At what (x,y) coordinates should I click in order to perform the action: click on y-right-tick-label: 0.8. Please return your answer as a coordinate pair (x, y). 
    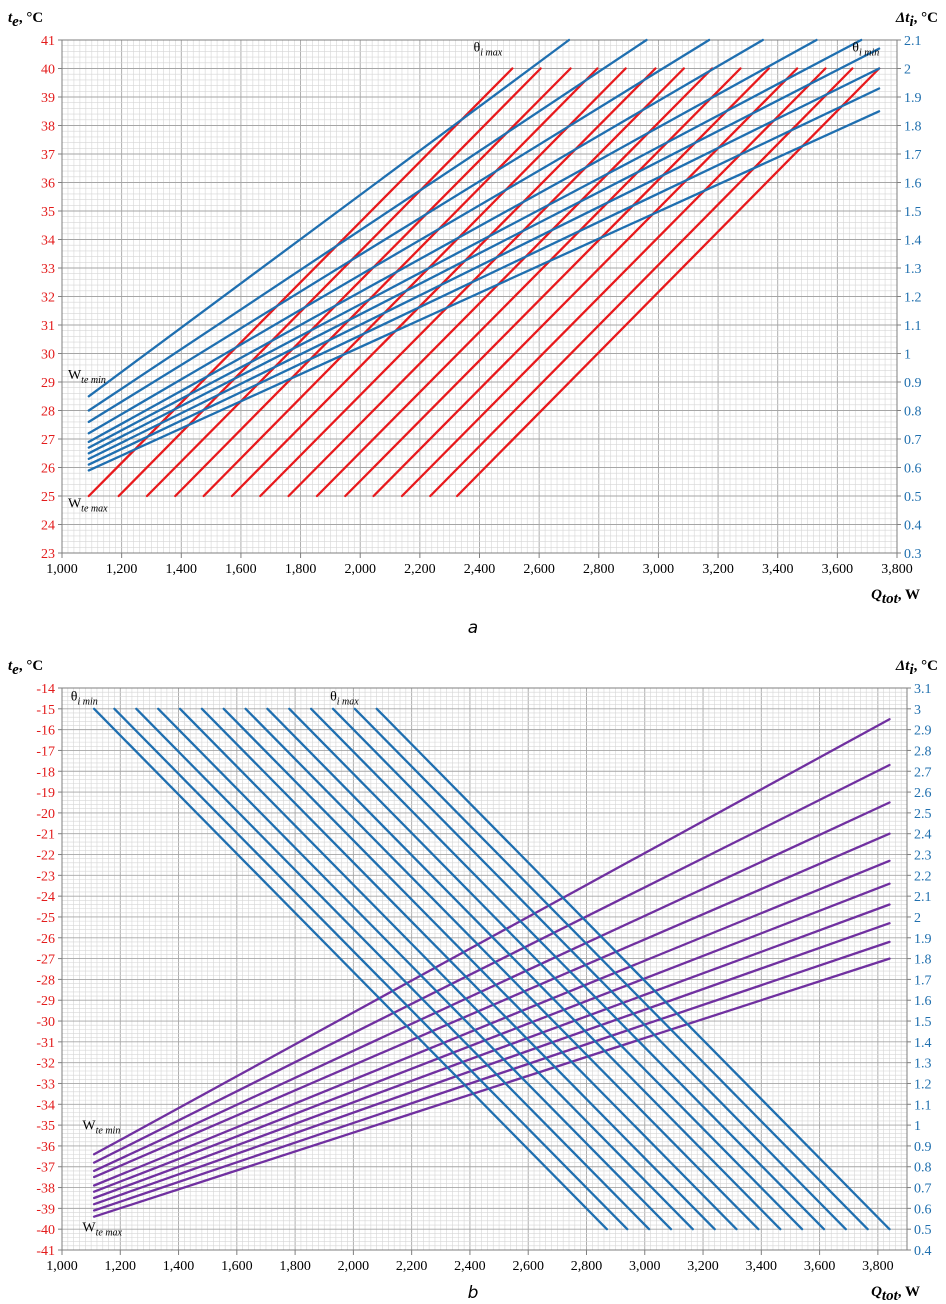
    Looking at the image, I should click on (923, 1168).